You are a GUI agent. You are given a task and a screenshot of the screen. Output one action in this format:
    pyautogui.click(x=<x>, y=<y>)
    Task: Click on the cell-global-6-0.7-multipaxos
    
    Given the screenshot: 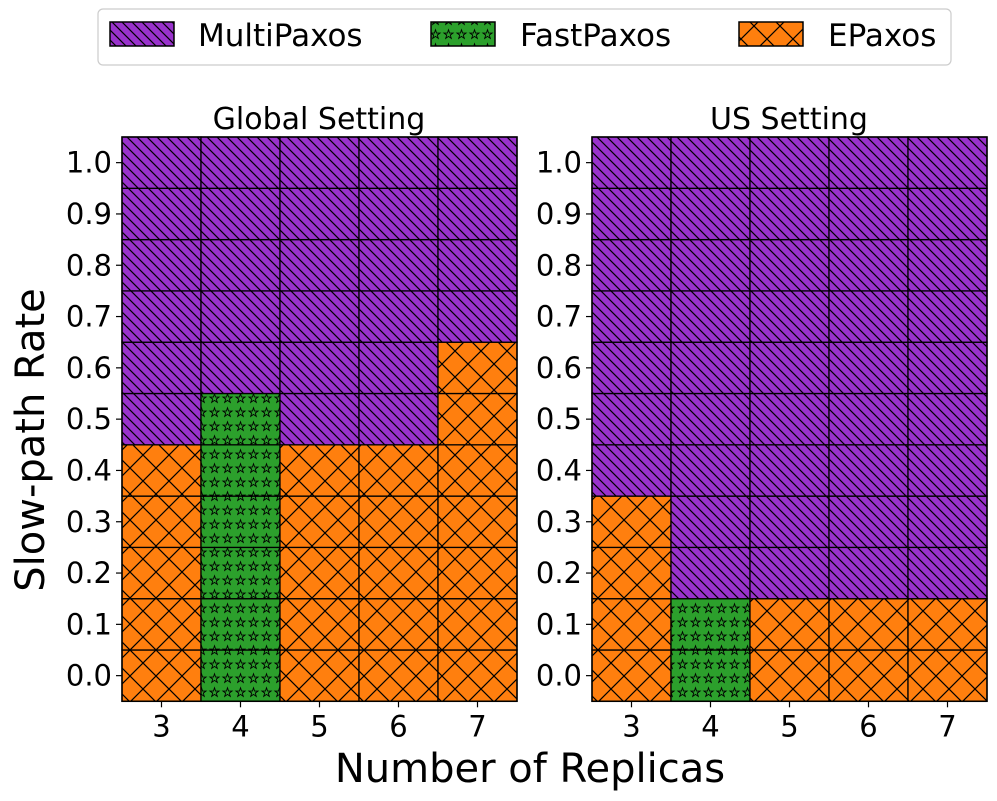 What is the action you would take?
    pyautogui.click(x=398, y=316)
    